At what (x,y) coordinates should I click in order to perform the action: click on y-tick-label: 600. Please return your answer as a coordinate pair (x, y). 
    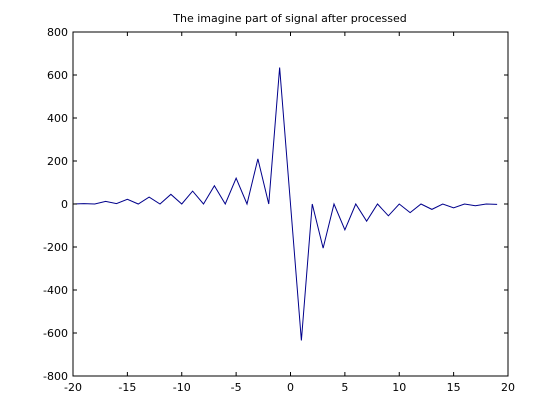
    Looking at the image, I should click on (57, 75).